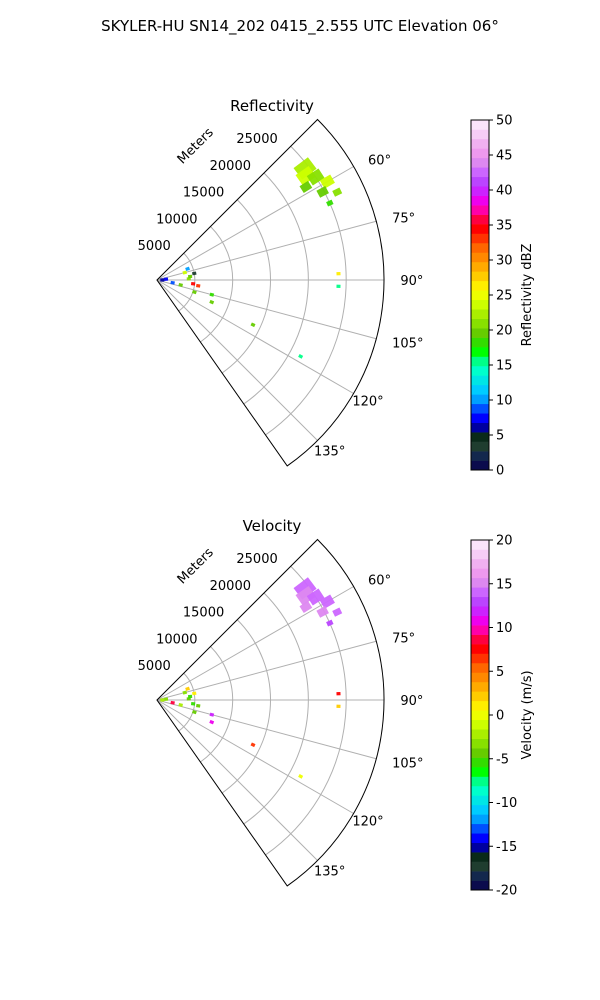 The image size is (600, 1000). Describe the element at coordinates (504, 156) in the screenshot. I see `colorbar-tick-label: 45` at that location.